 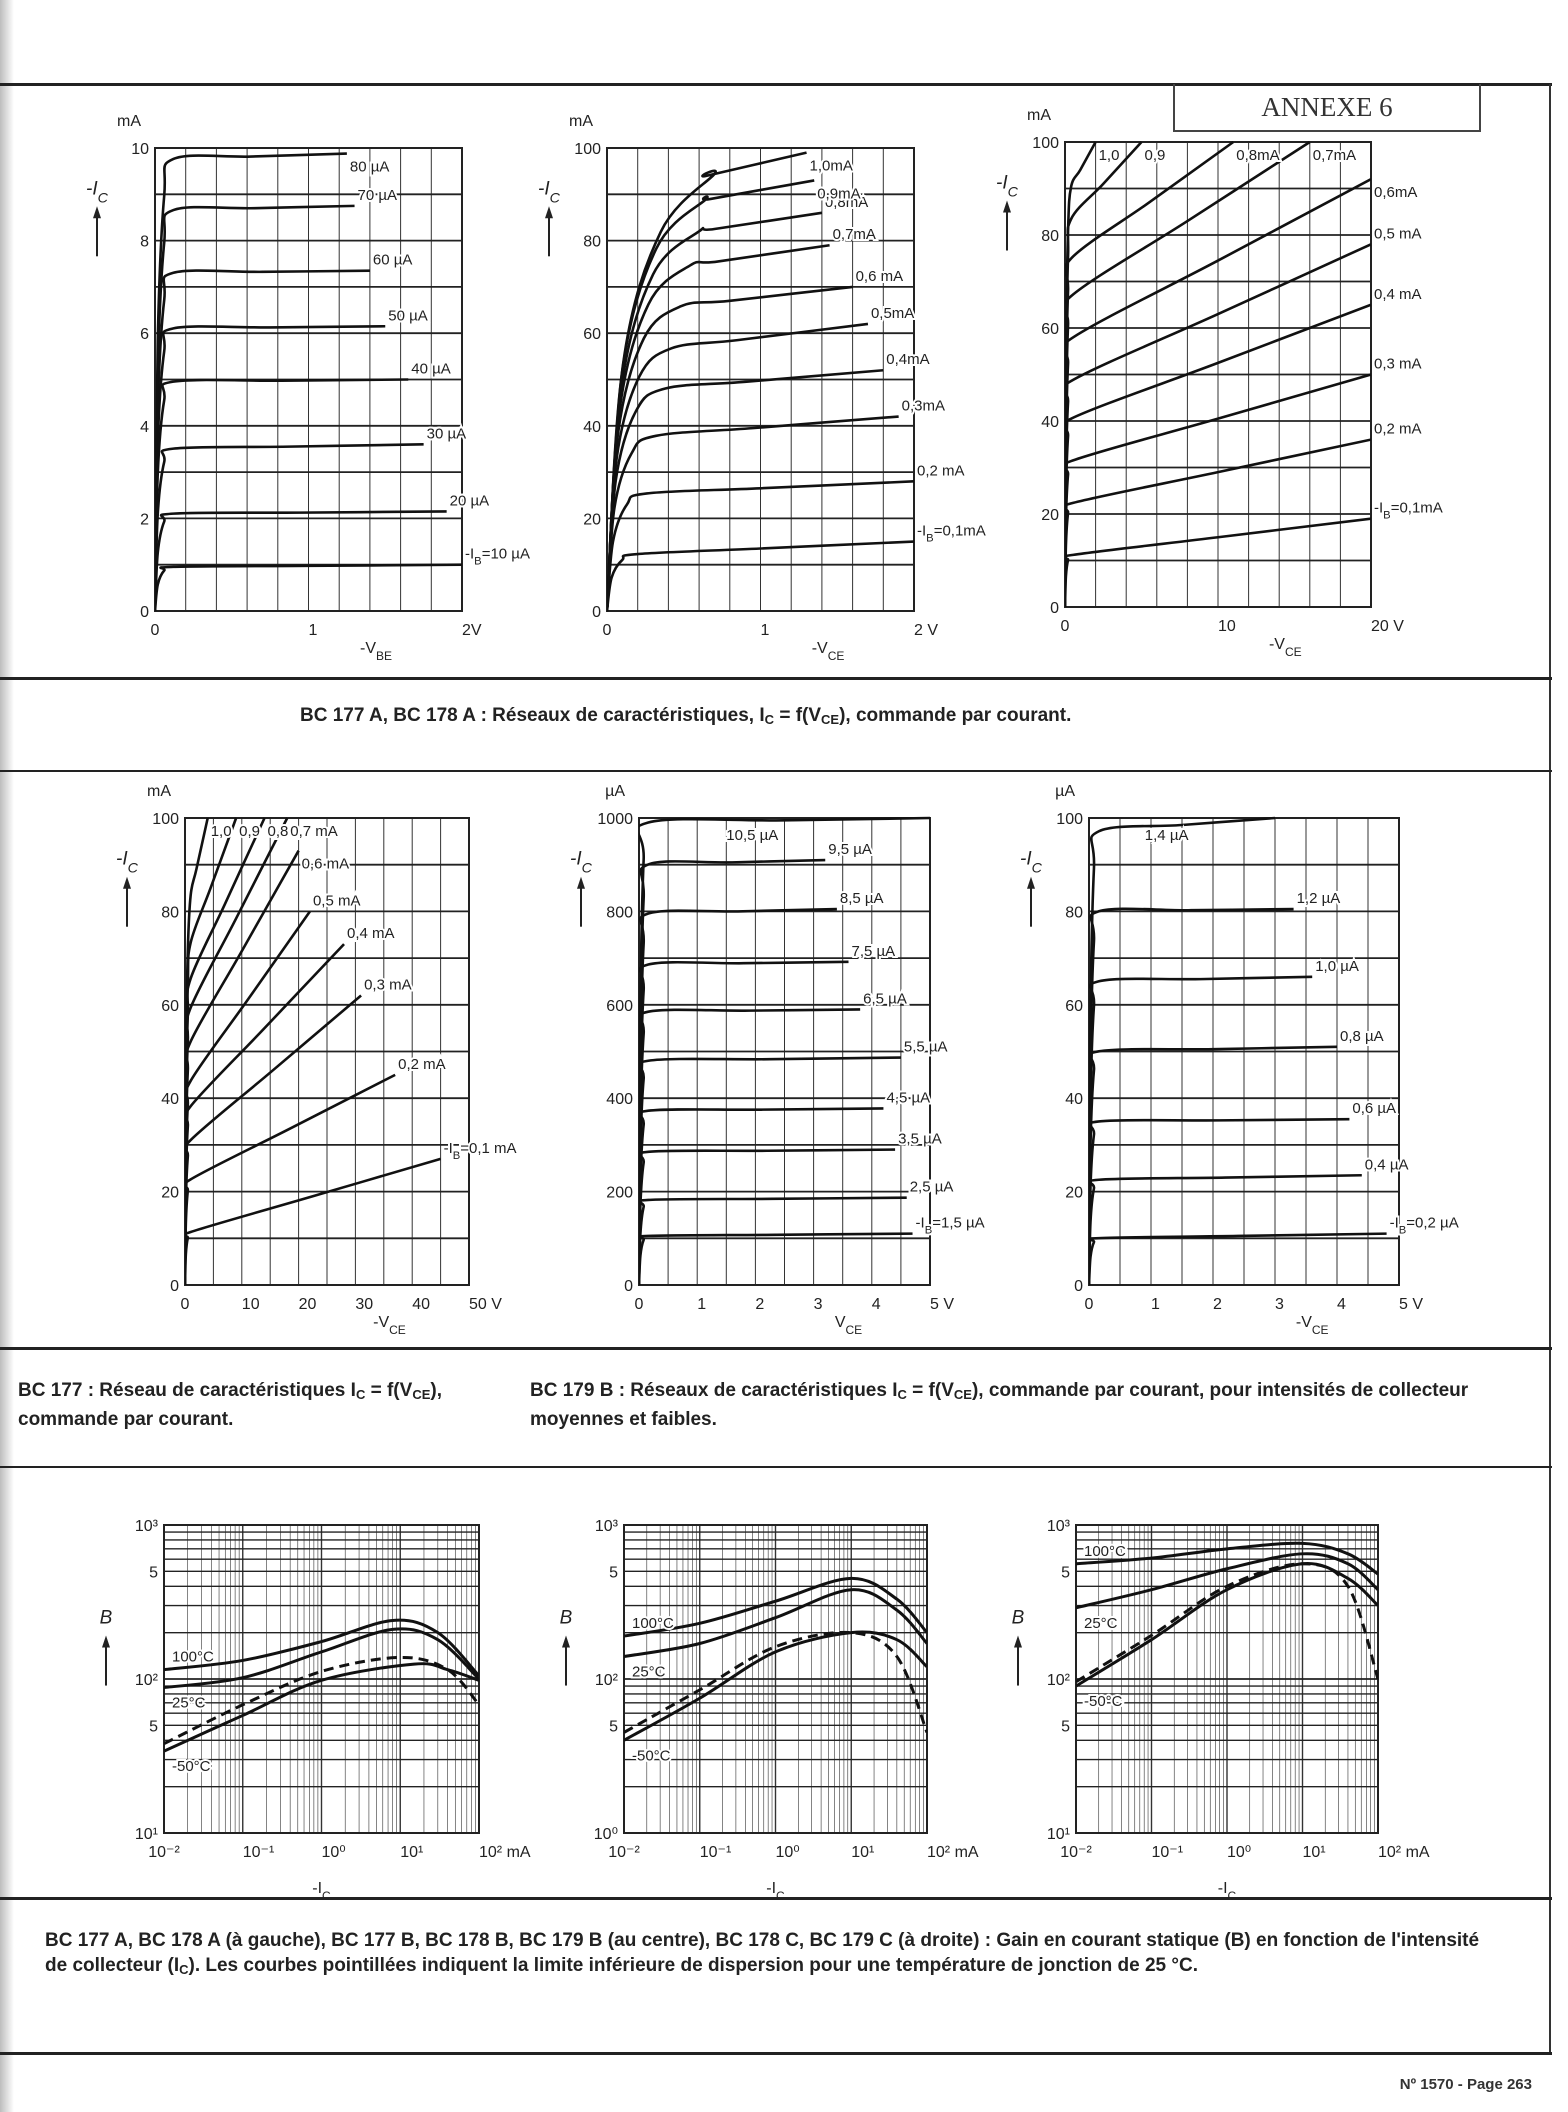 I want to click on series-label: 9,5 µA, so click(x=850, y=849).